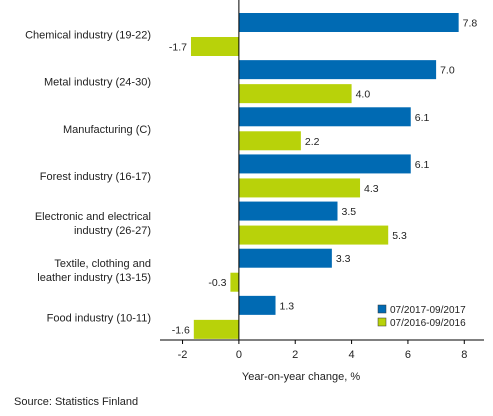 This screenshot has height=416, width=493. Describe the element at coordinates (183, 355) in the screenshot. I see `x-tick-label: -2` at that location.